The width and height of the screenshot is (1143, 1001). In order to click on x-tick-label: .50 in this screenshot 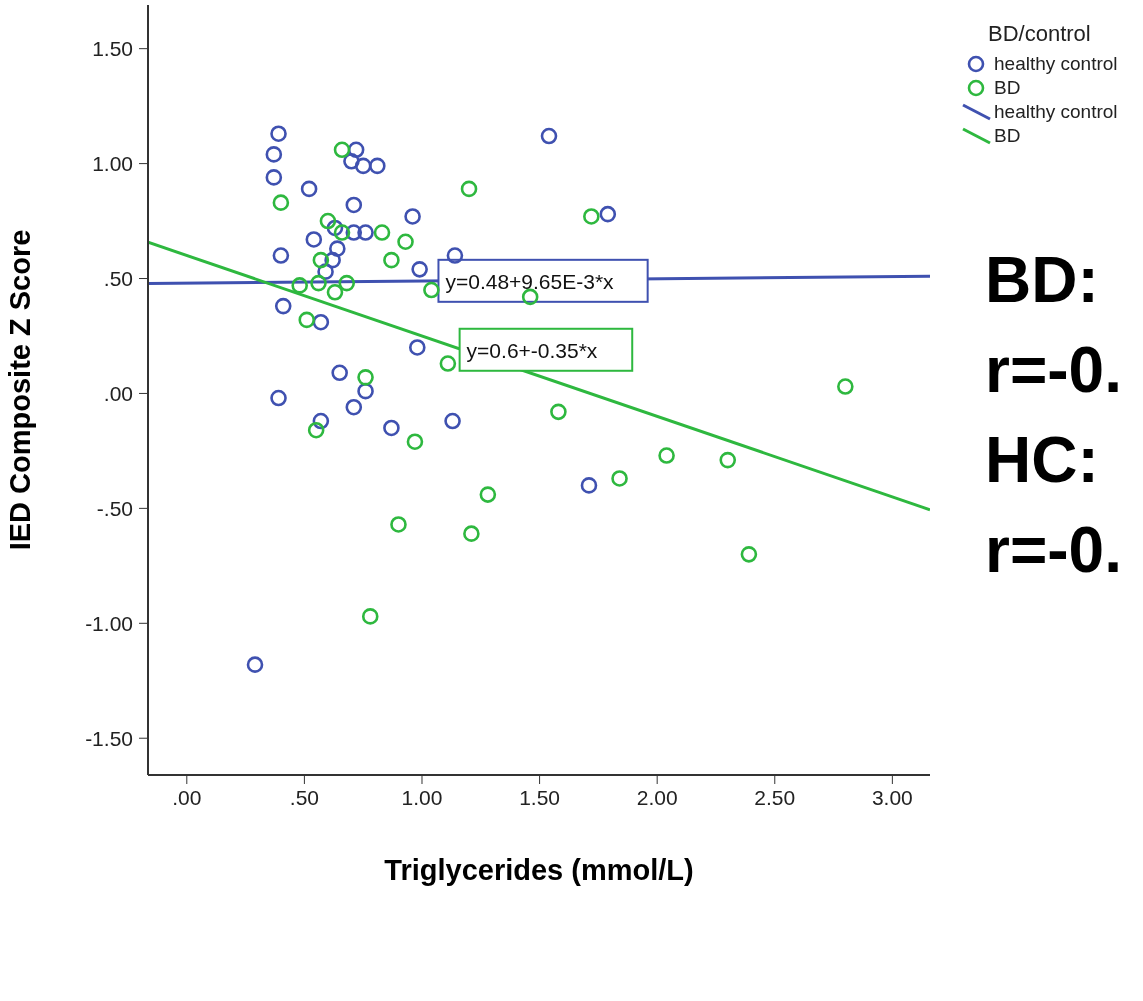, I will do `click(304, 797)`.